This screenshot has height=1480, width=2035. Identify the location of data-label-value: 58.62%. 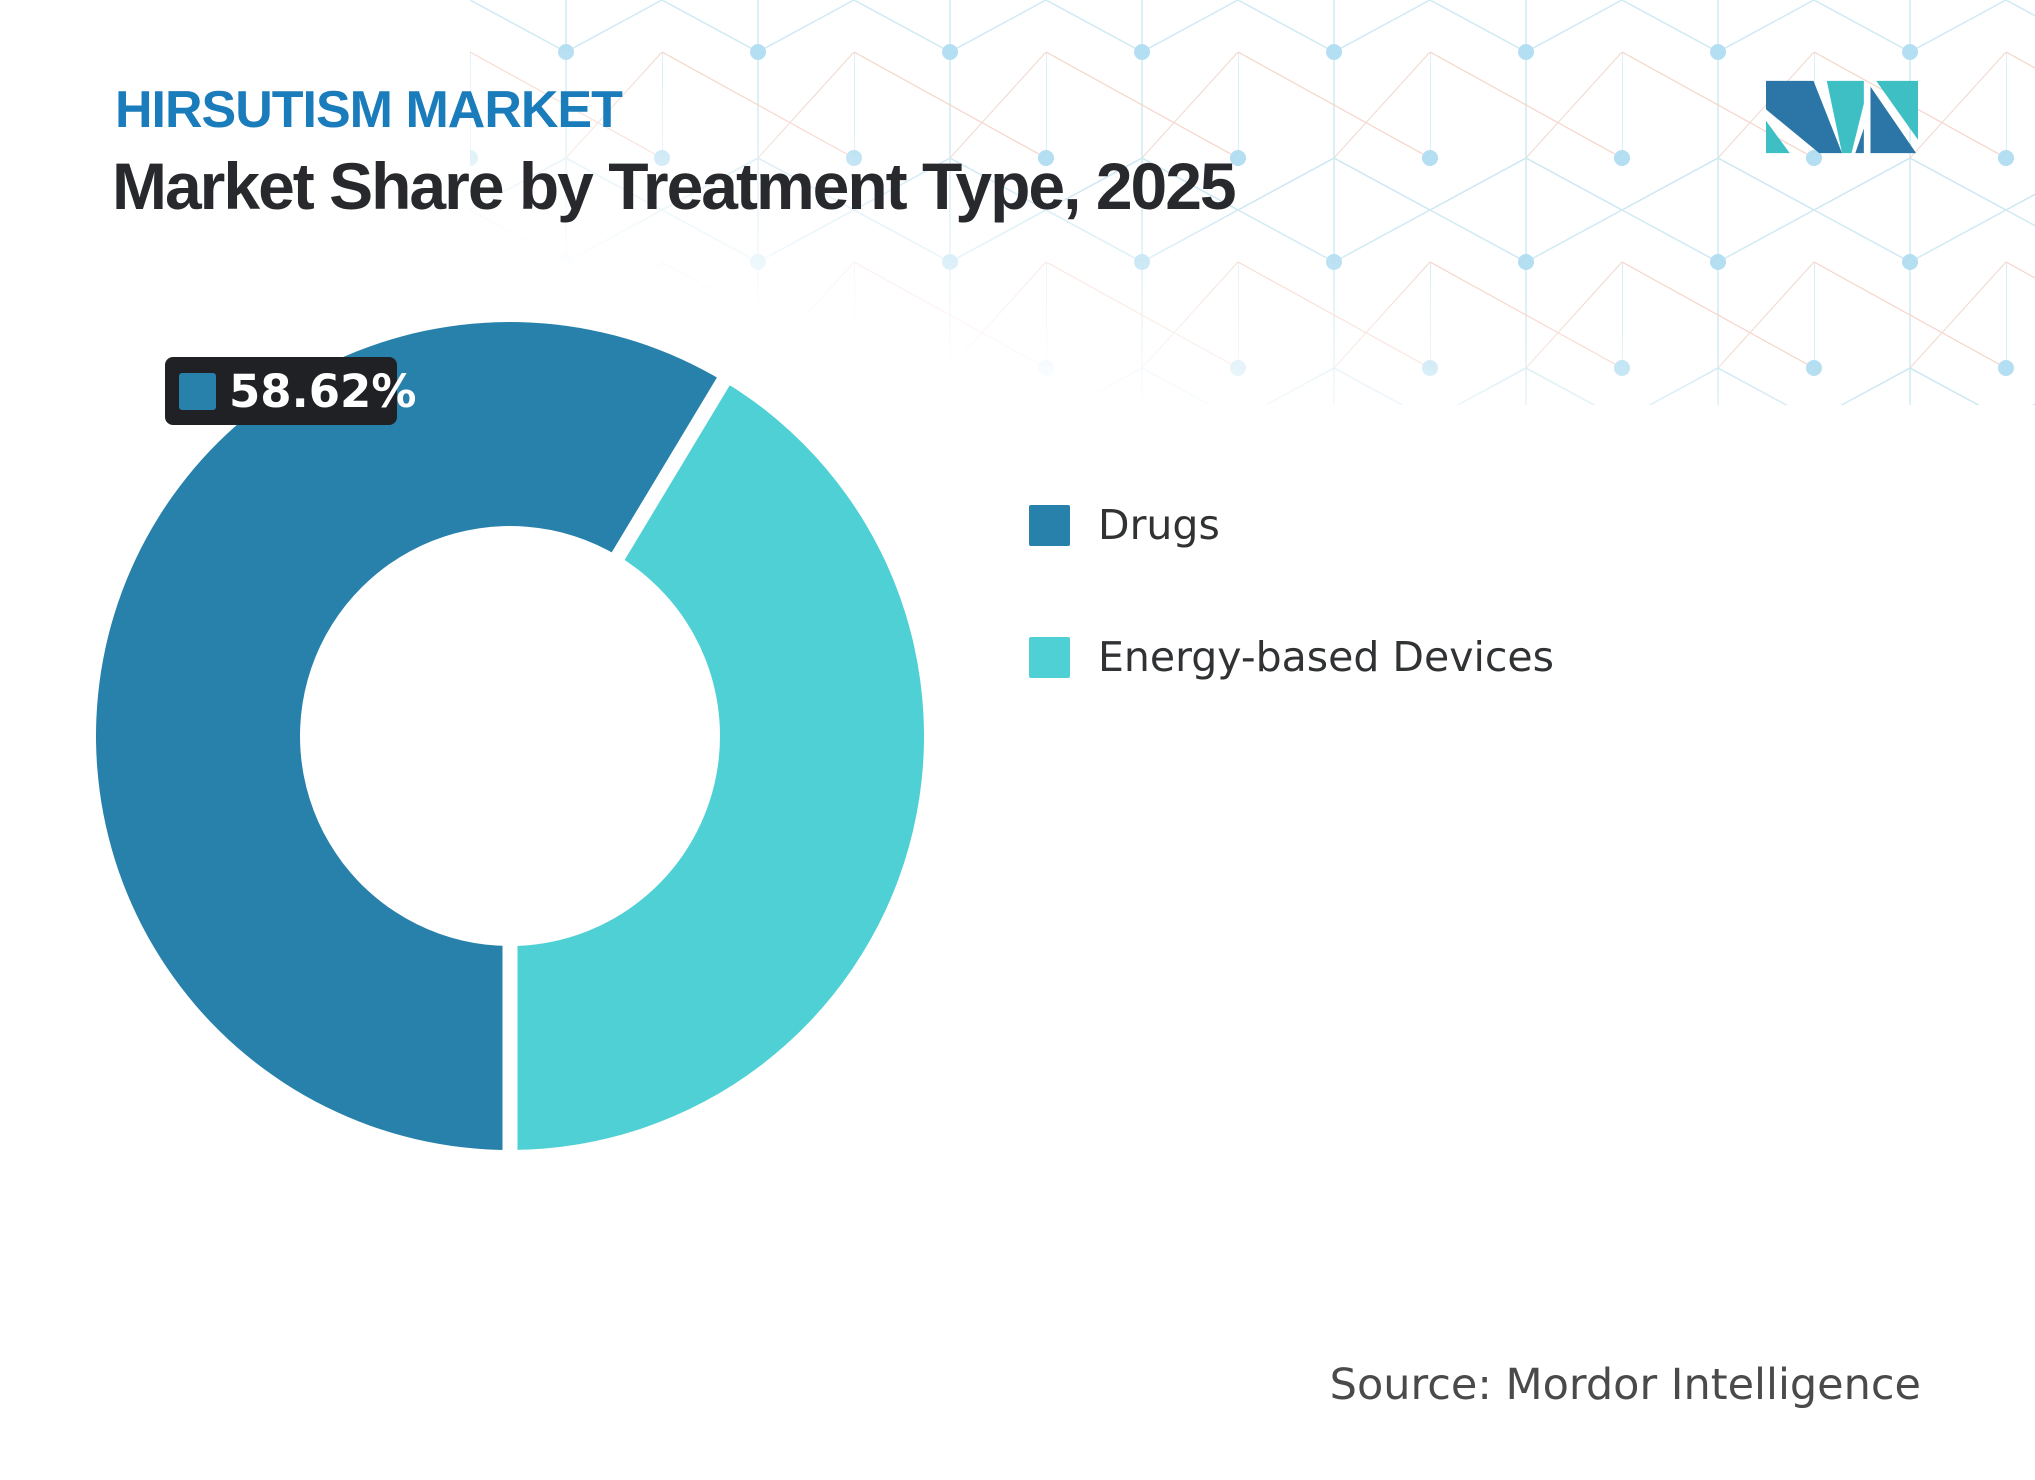
(323, 391).